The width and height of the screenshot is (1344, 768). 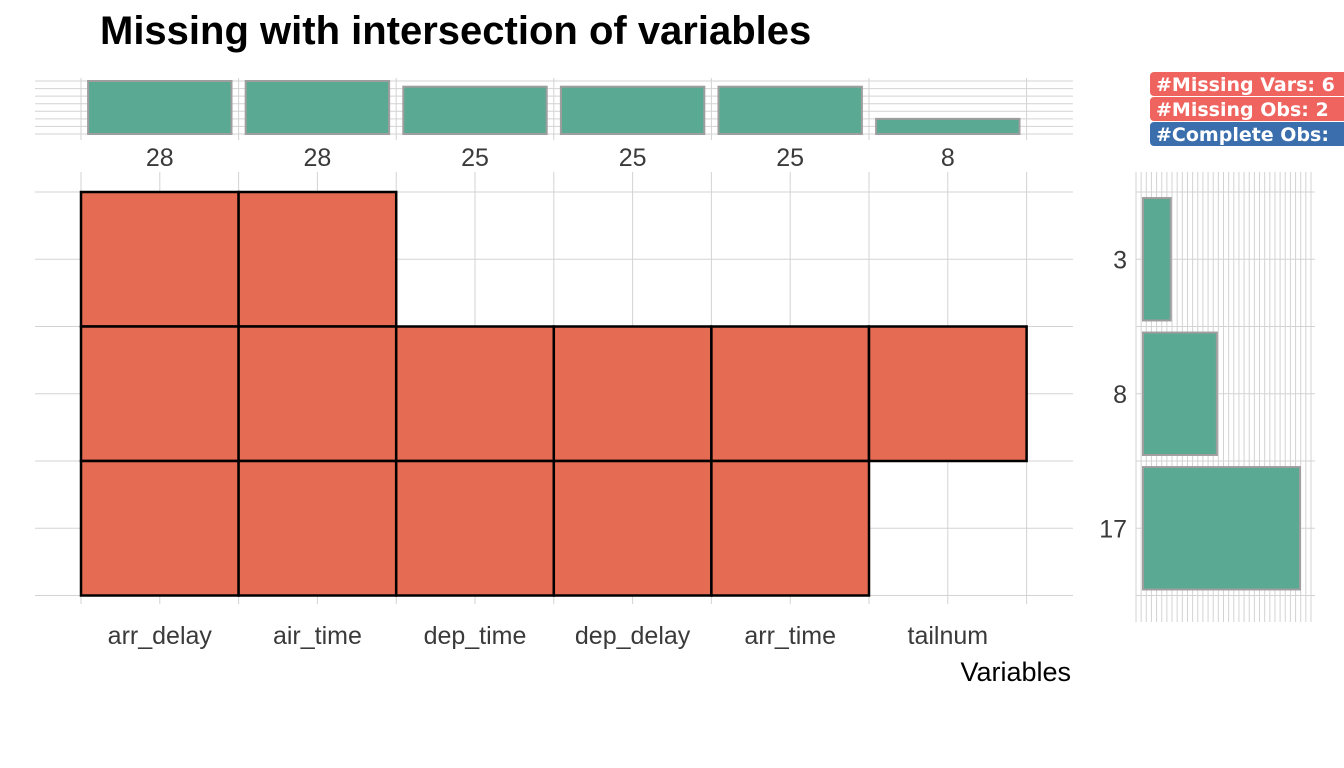 What do you see at coordinates (1242, 135) in the screenshot?
I see `summary-badge-text: #Complete Obs:` at bounding box center [1242, 135].